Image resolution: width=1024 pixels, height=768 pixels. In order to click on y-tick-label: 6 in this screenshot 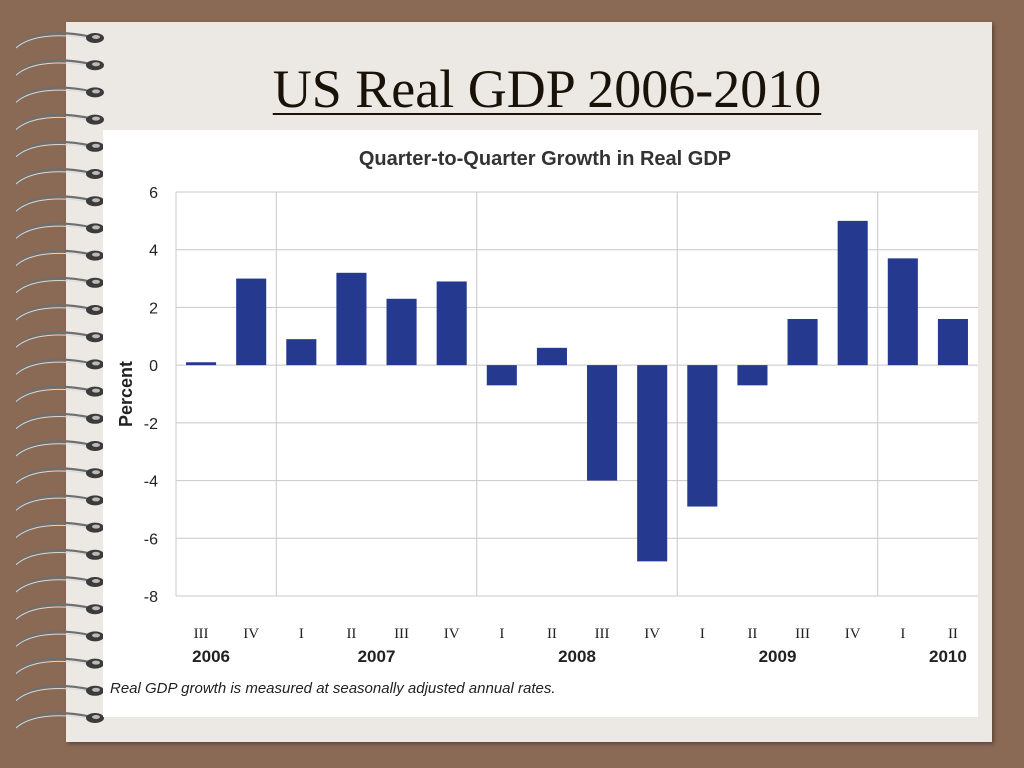, I will do `click(153, 193)`.